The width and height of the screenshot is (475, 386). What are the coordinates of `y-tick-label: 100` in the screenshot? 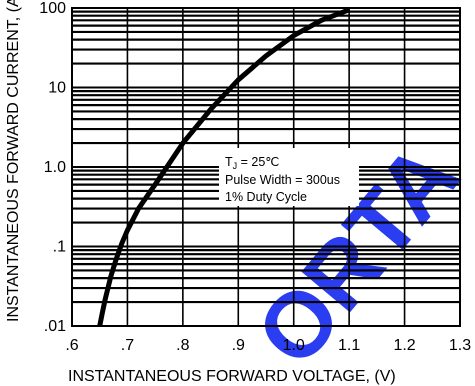 It's located at (52, 8).